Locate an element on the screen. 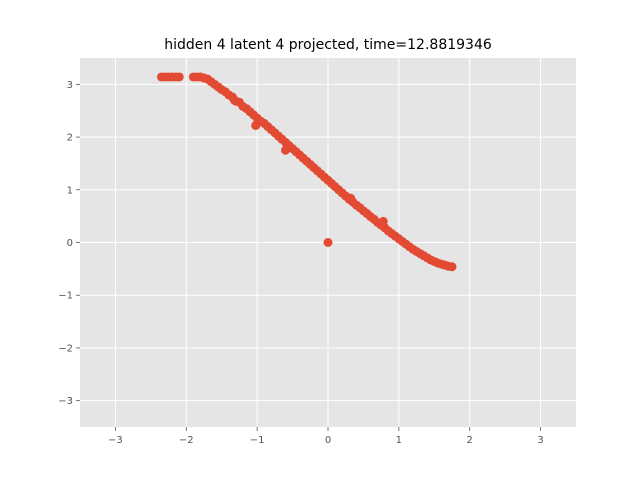  y-tick-label: 1 is located at coordinates (70, 190).